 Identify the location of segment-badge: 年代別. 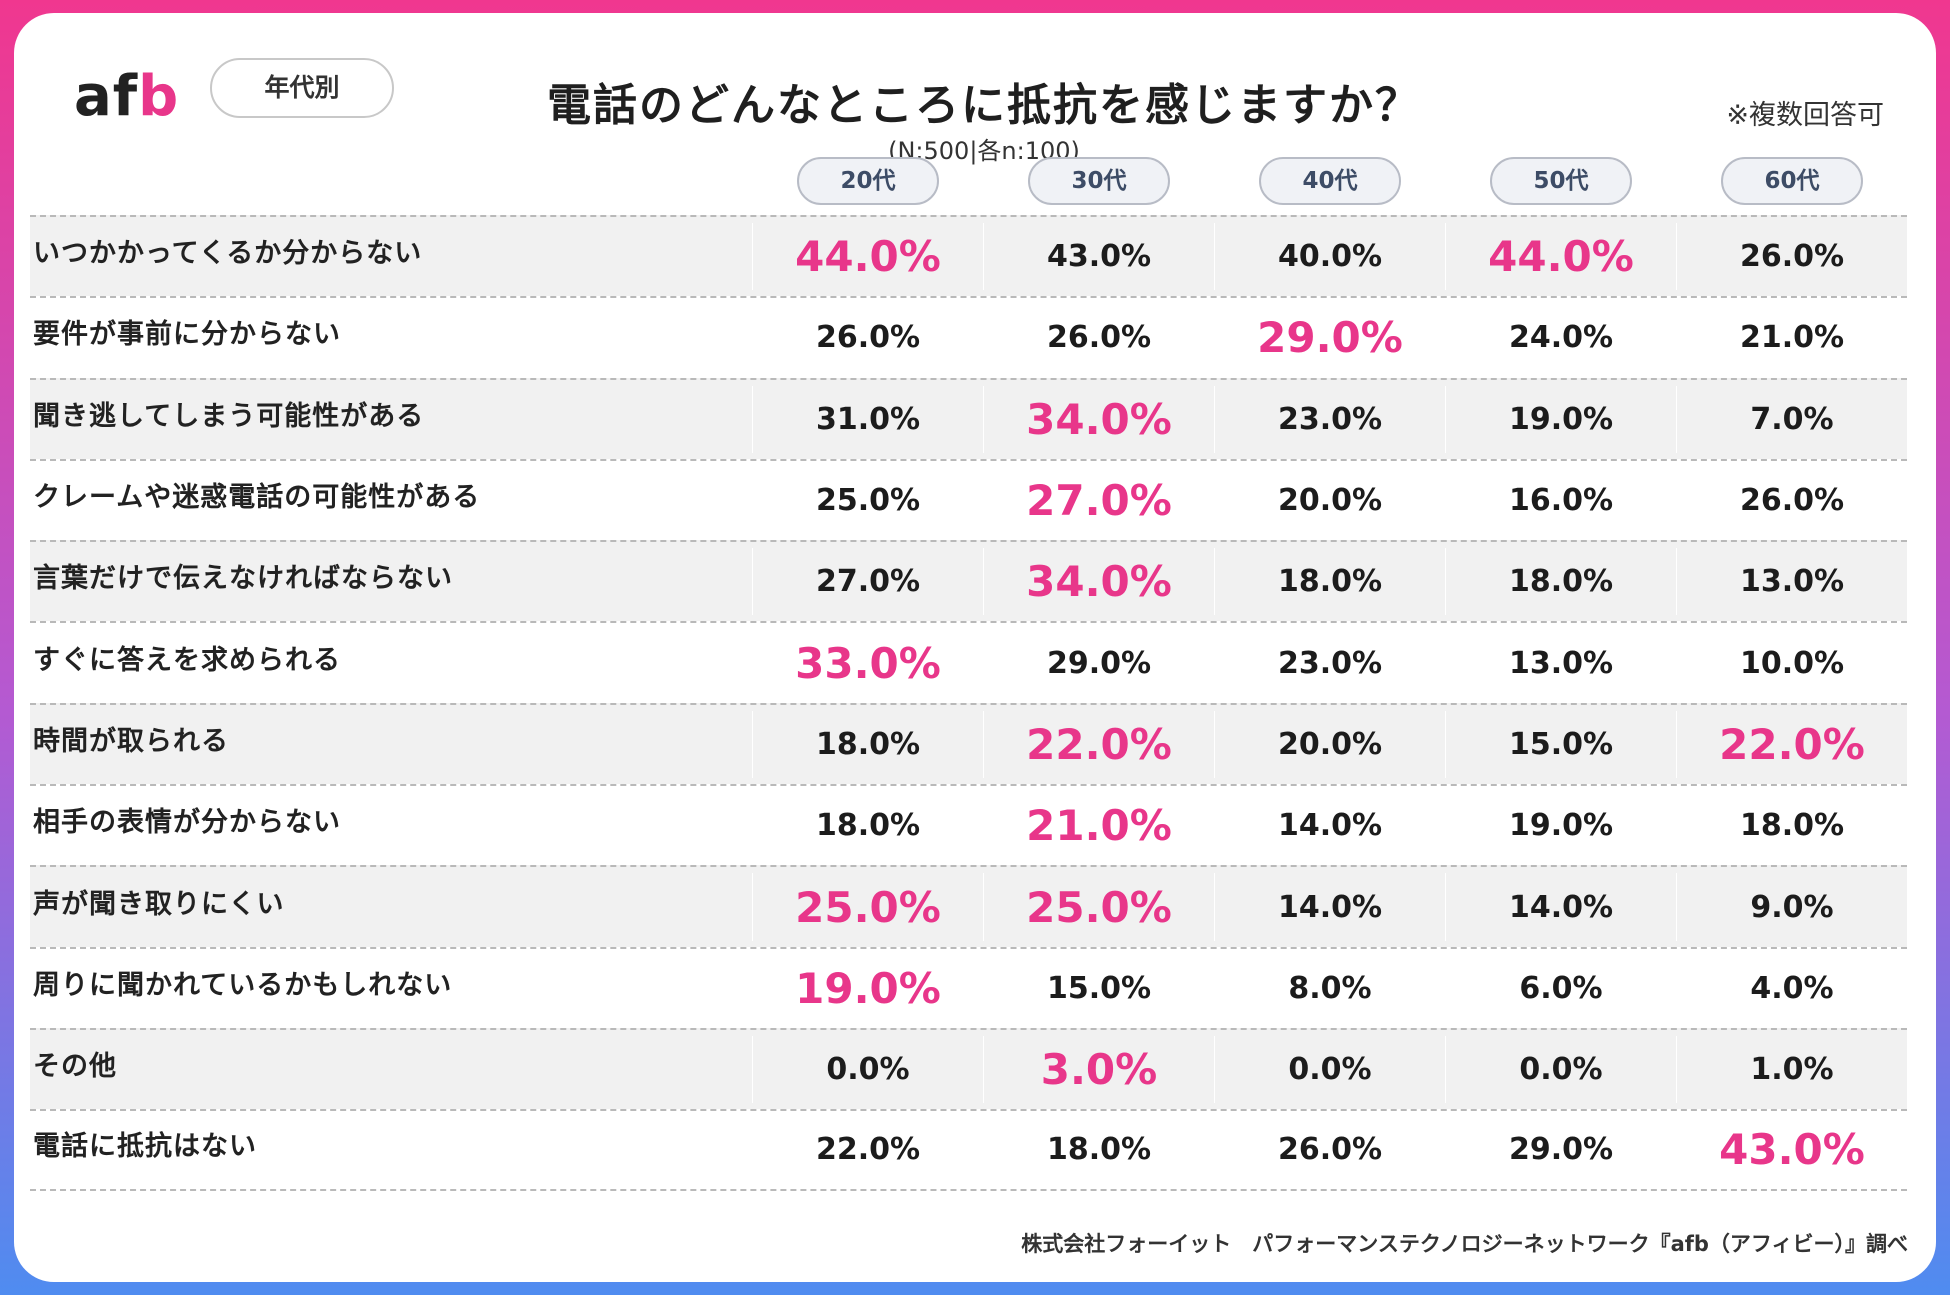
(302, 88).